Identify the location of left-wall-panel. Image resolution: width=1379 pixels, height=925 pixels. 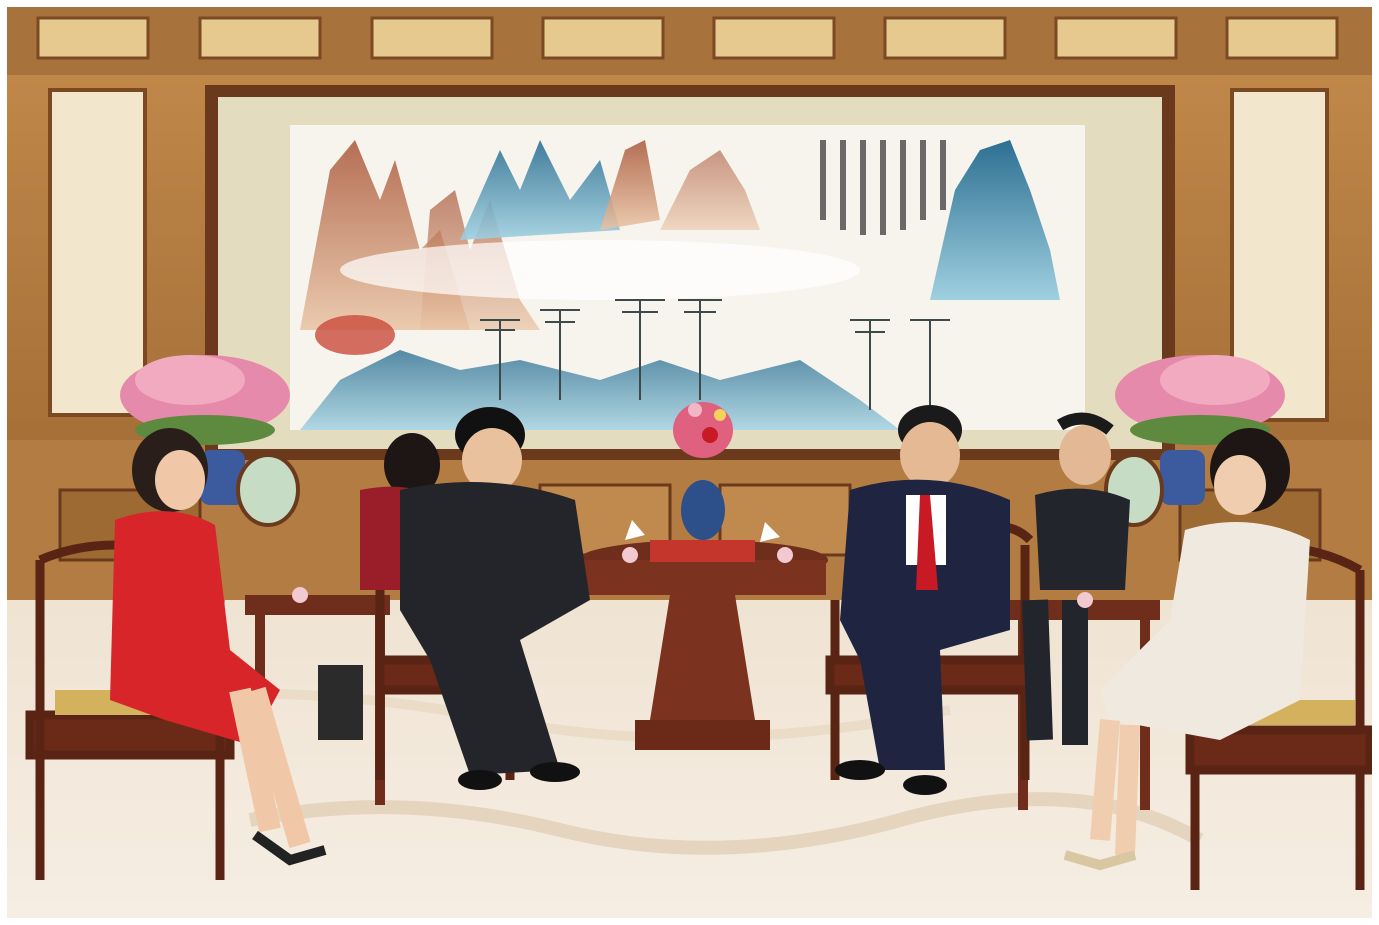
(97, 252).